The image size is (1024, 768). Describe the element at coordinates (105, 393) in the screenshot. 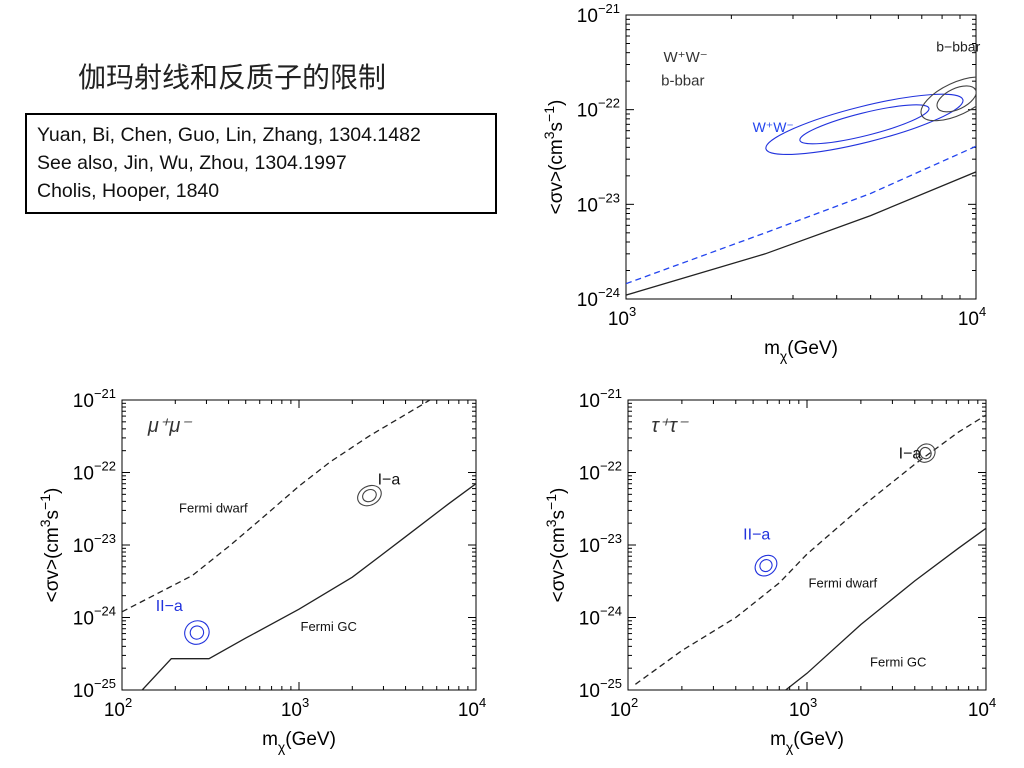

I see `tick-exponent: −21` at that location.